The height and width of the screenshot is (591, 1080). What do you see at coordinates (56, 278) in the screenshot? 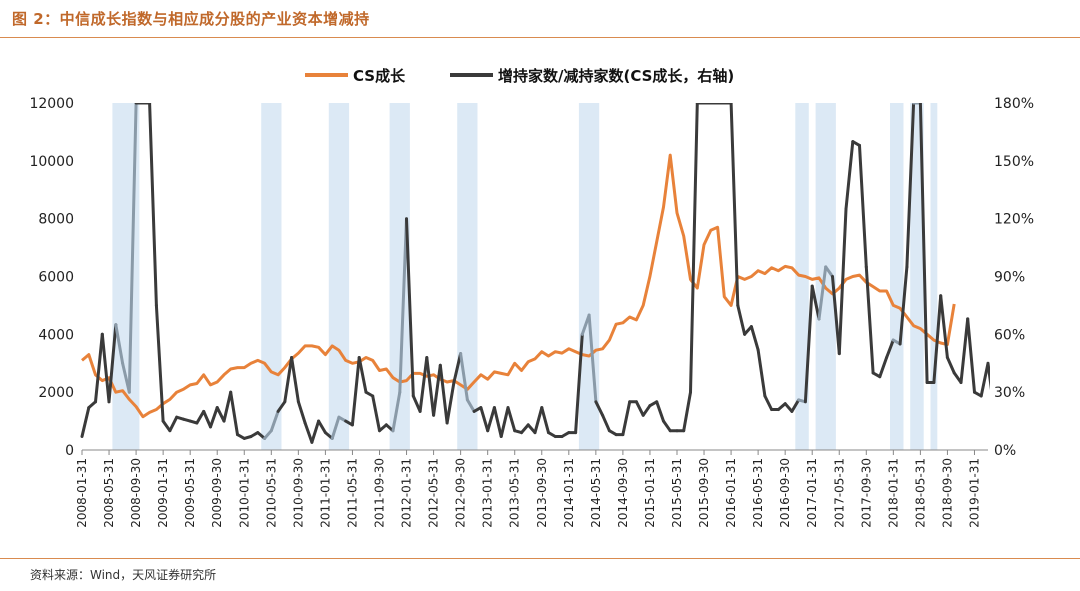
I see `y-left-tick-label: 6000` at bounding box center [56, 278].